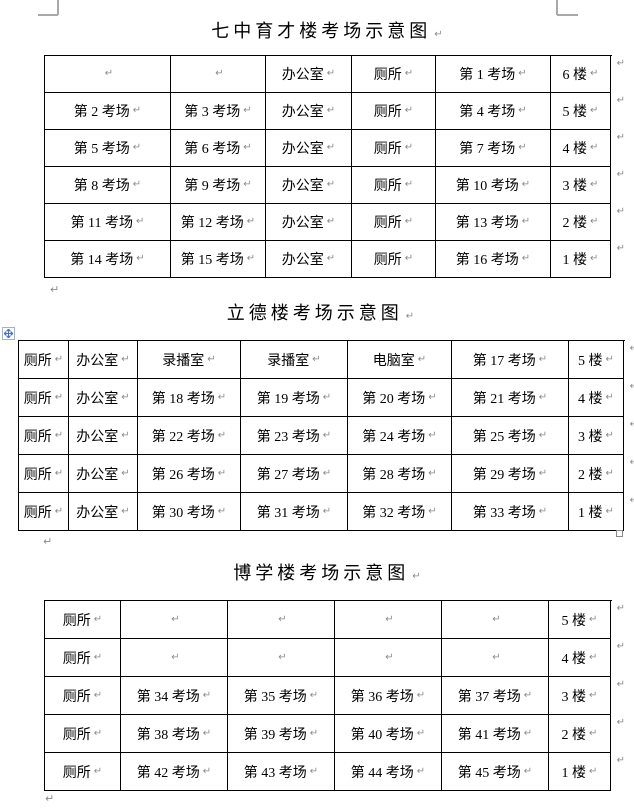 The image size is (634, 809). I want to click on table-cell: 第 20 考场 ↵, so click(400, 398).